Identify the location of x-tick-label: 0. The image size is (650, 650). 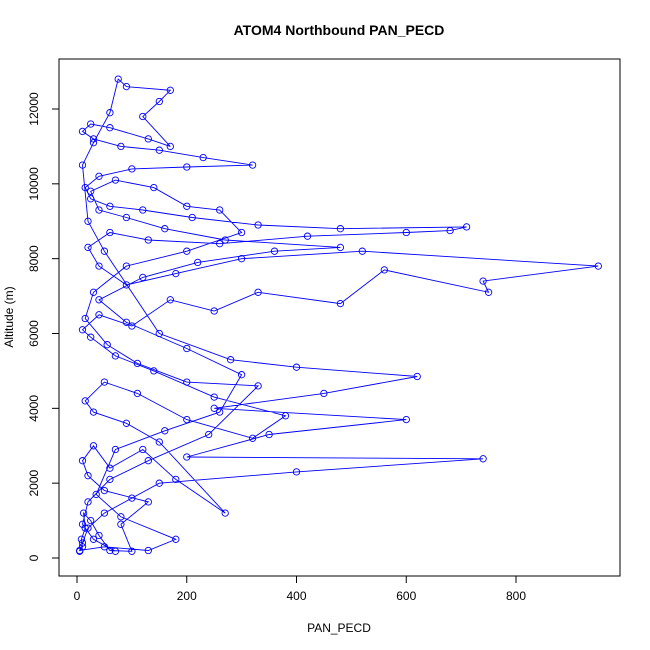
(77, 596).